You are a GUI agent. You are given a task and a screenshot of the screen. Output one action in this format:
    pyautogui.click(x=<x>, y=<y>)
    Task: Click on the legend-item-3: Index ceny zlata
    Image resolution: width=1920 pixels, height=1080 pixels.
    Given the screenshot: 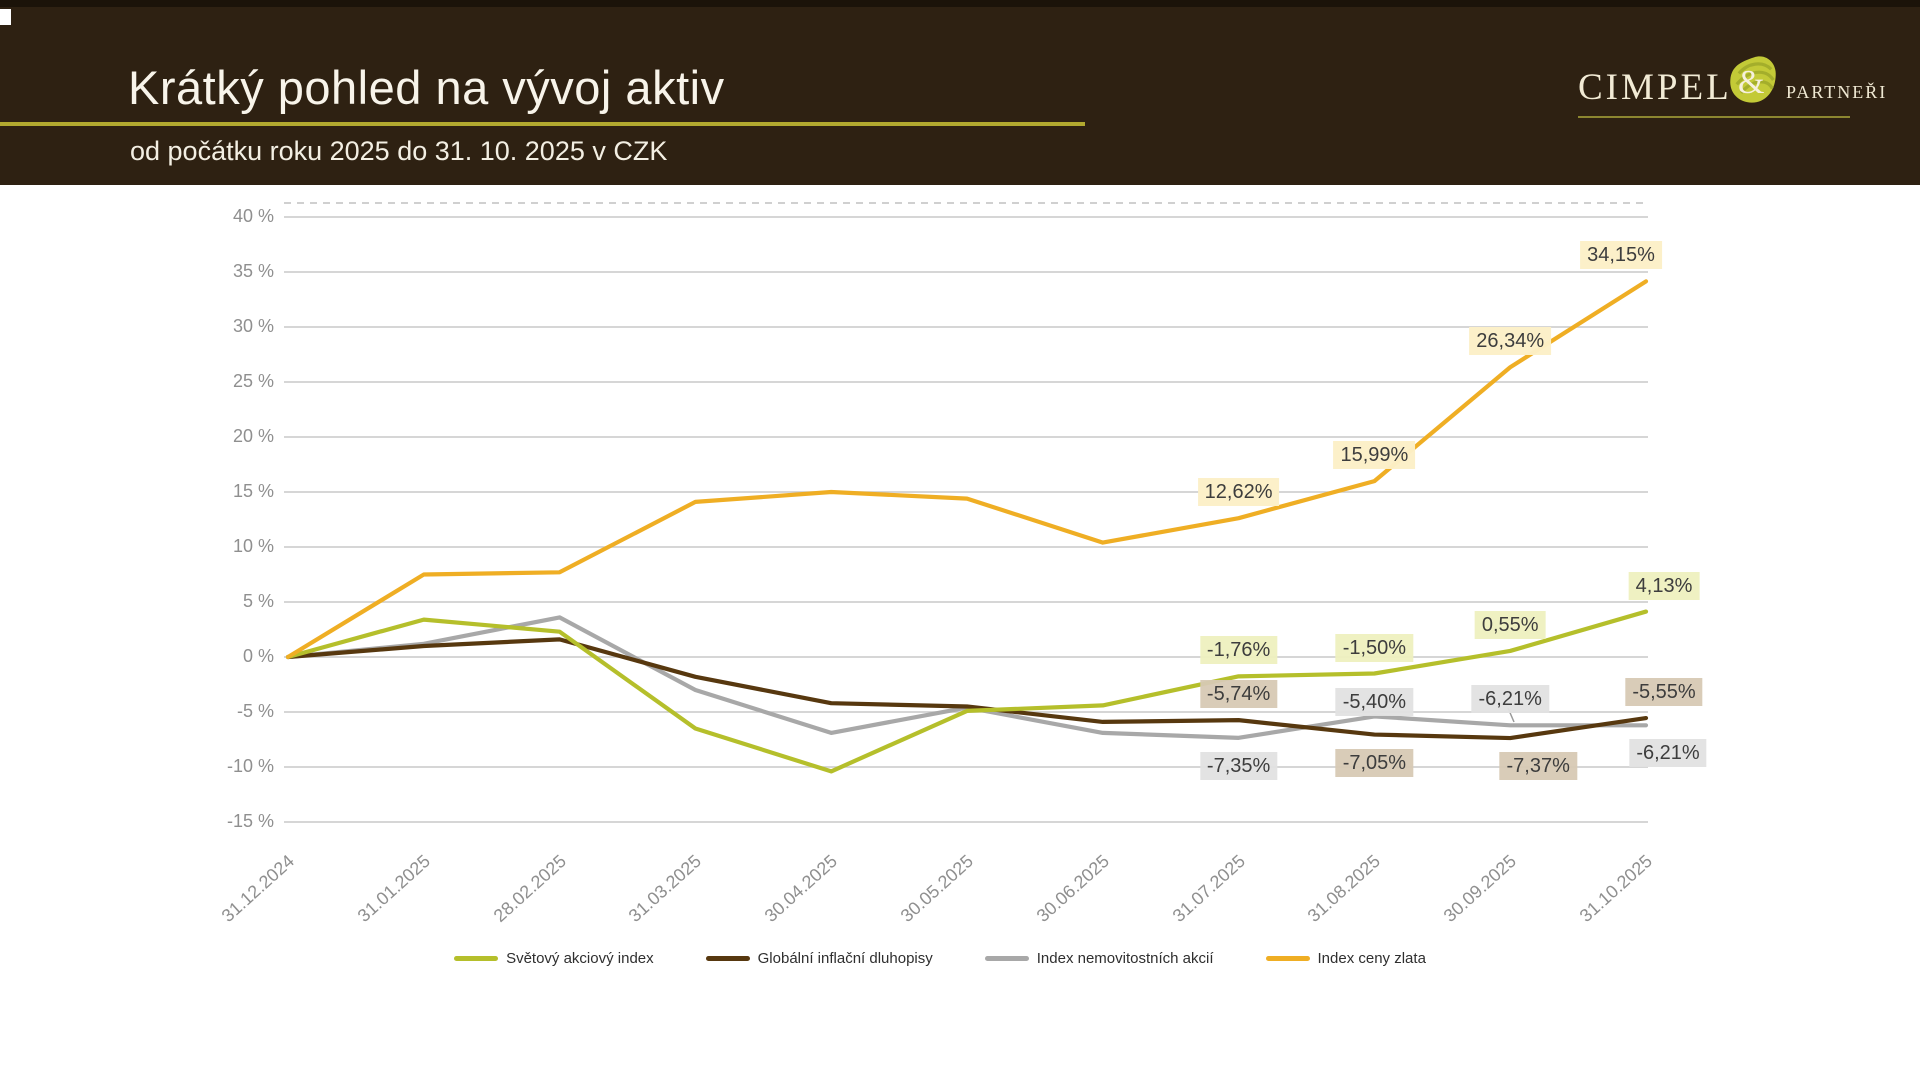 What is the action you would take?
    pyautogui.click(x=1345, y=958)
    